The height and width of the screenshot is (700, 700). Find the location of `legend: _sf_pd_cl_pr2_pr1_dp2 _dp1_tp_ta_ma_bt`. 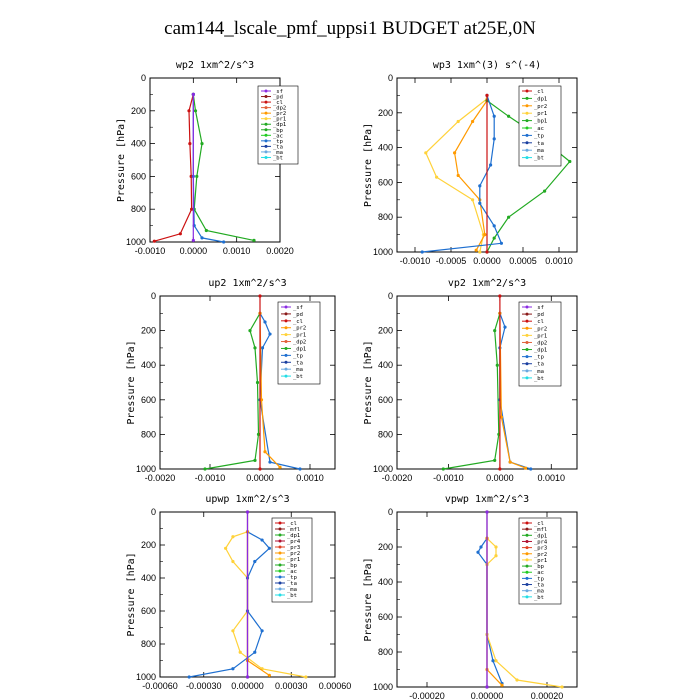

legend: _sf_pd_cl_pr2_pr1_dp2 _dp1_tp_ta_ma_bt is located at coordinates (540, 344).